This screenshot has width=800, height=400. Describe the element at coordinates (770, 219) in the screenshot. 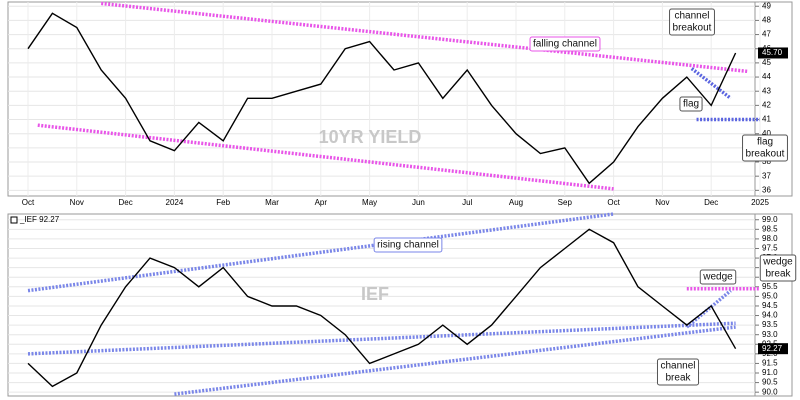

I see `y-tick-label: 99.0` at that location.